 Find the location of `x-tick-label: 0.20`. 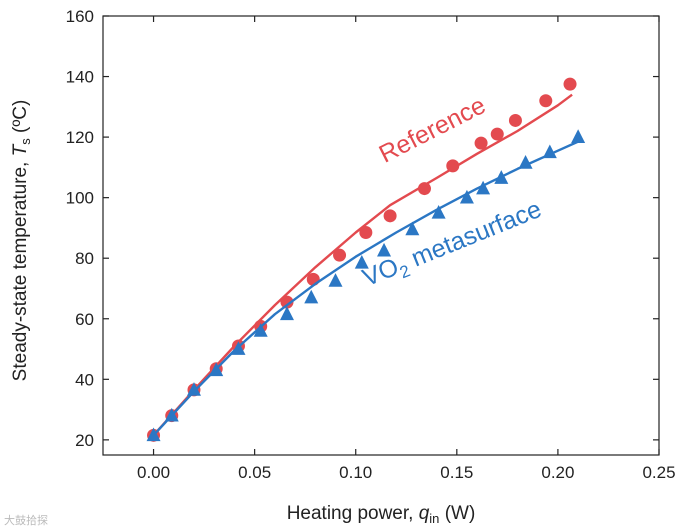

x-tick-label: 0.20 is located at coordinates (557, 472).